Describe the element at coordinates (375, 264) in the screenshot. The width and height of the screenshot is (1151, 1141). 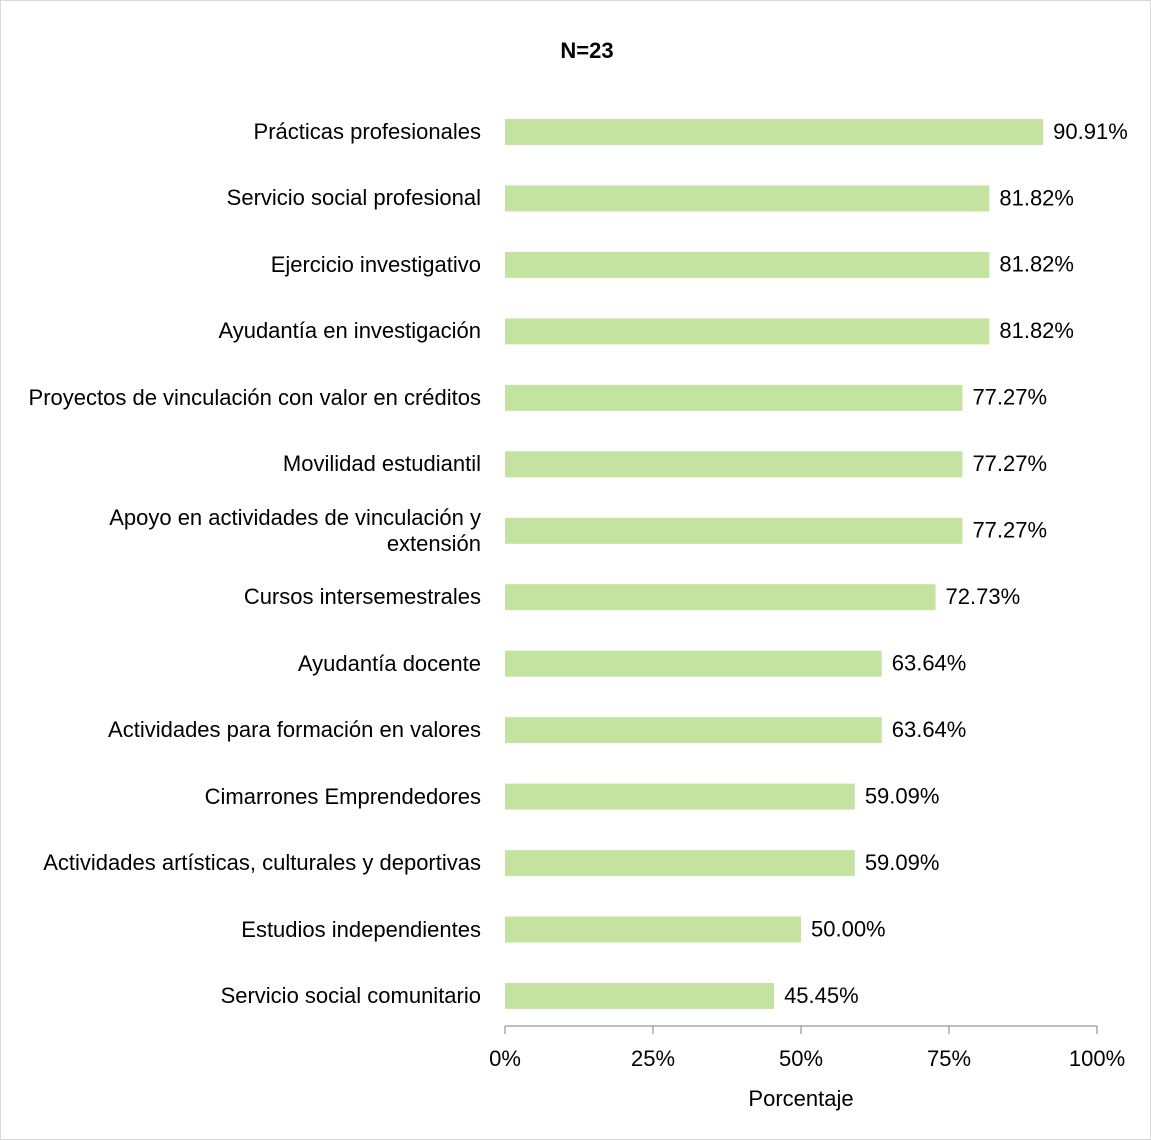
I see `category-label: Ejercicio investigativo` at that location.